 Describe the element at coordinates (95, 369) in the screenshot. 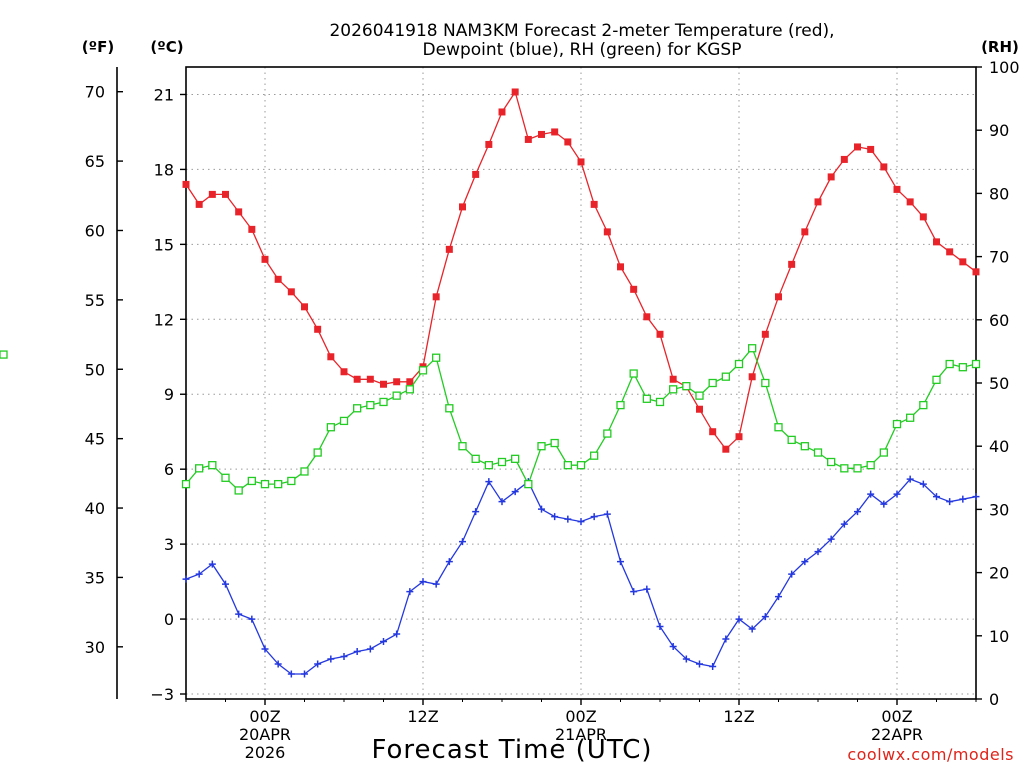

I see `fahrenheit-tick-label: 50` at that location.